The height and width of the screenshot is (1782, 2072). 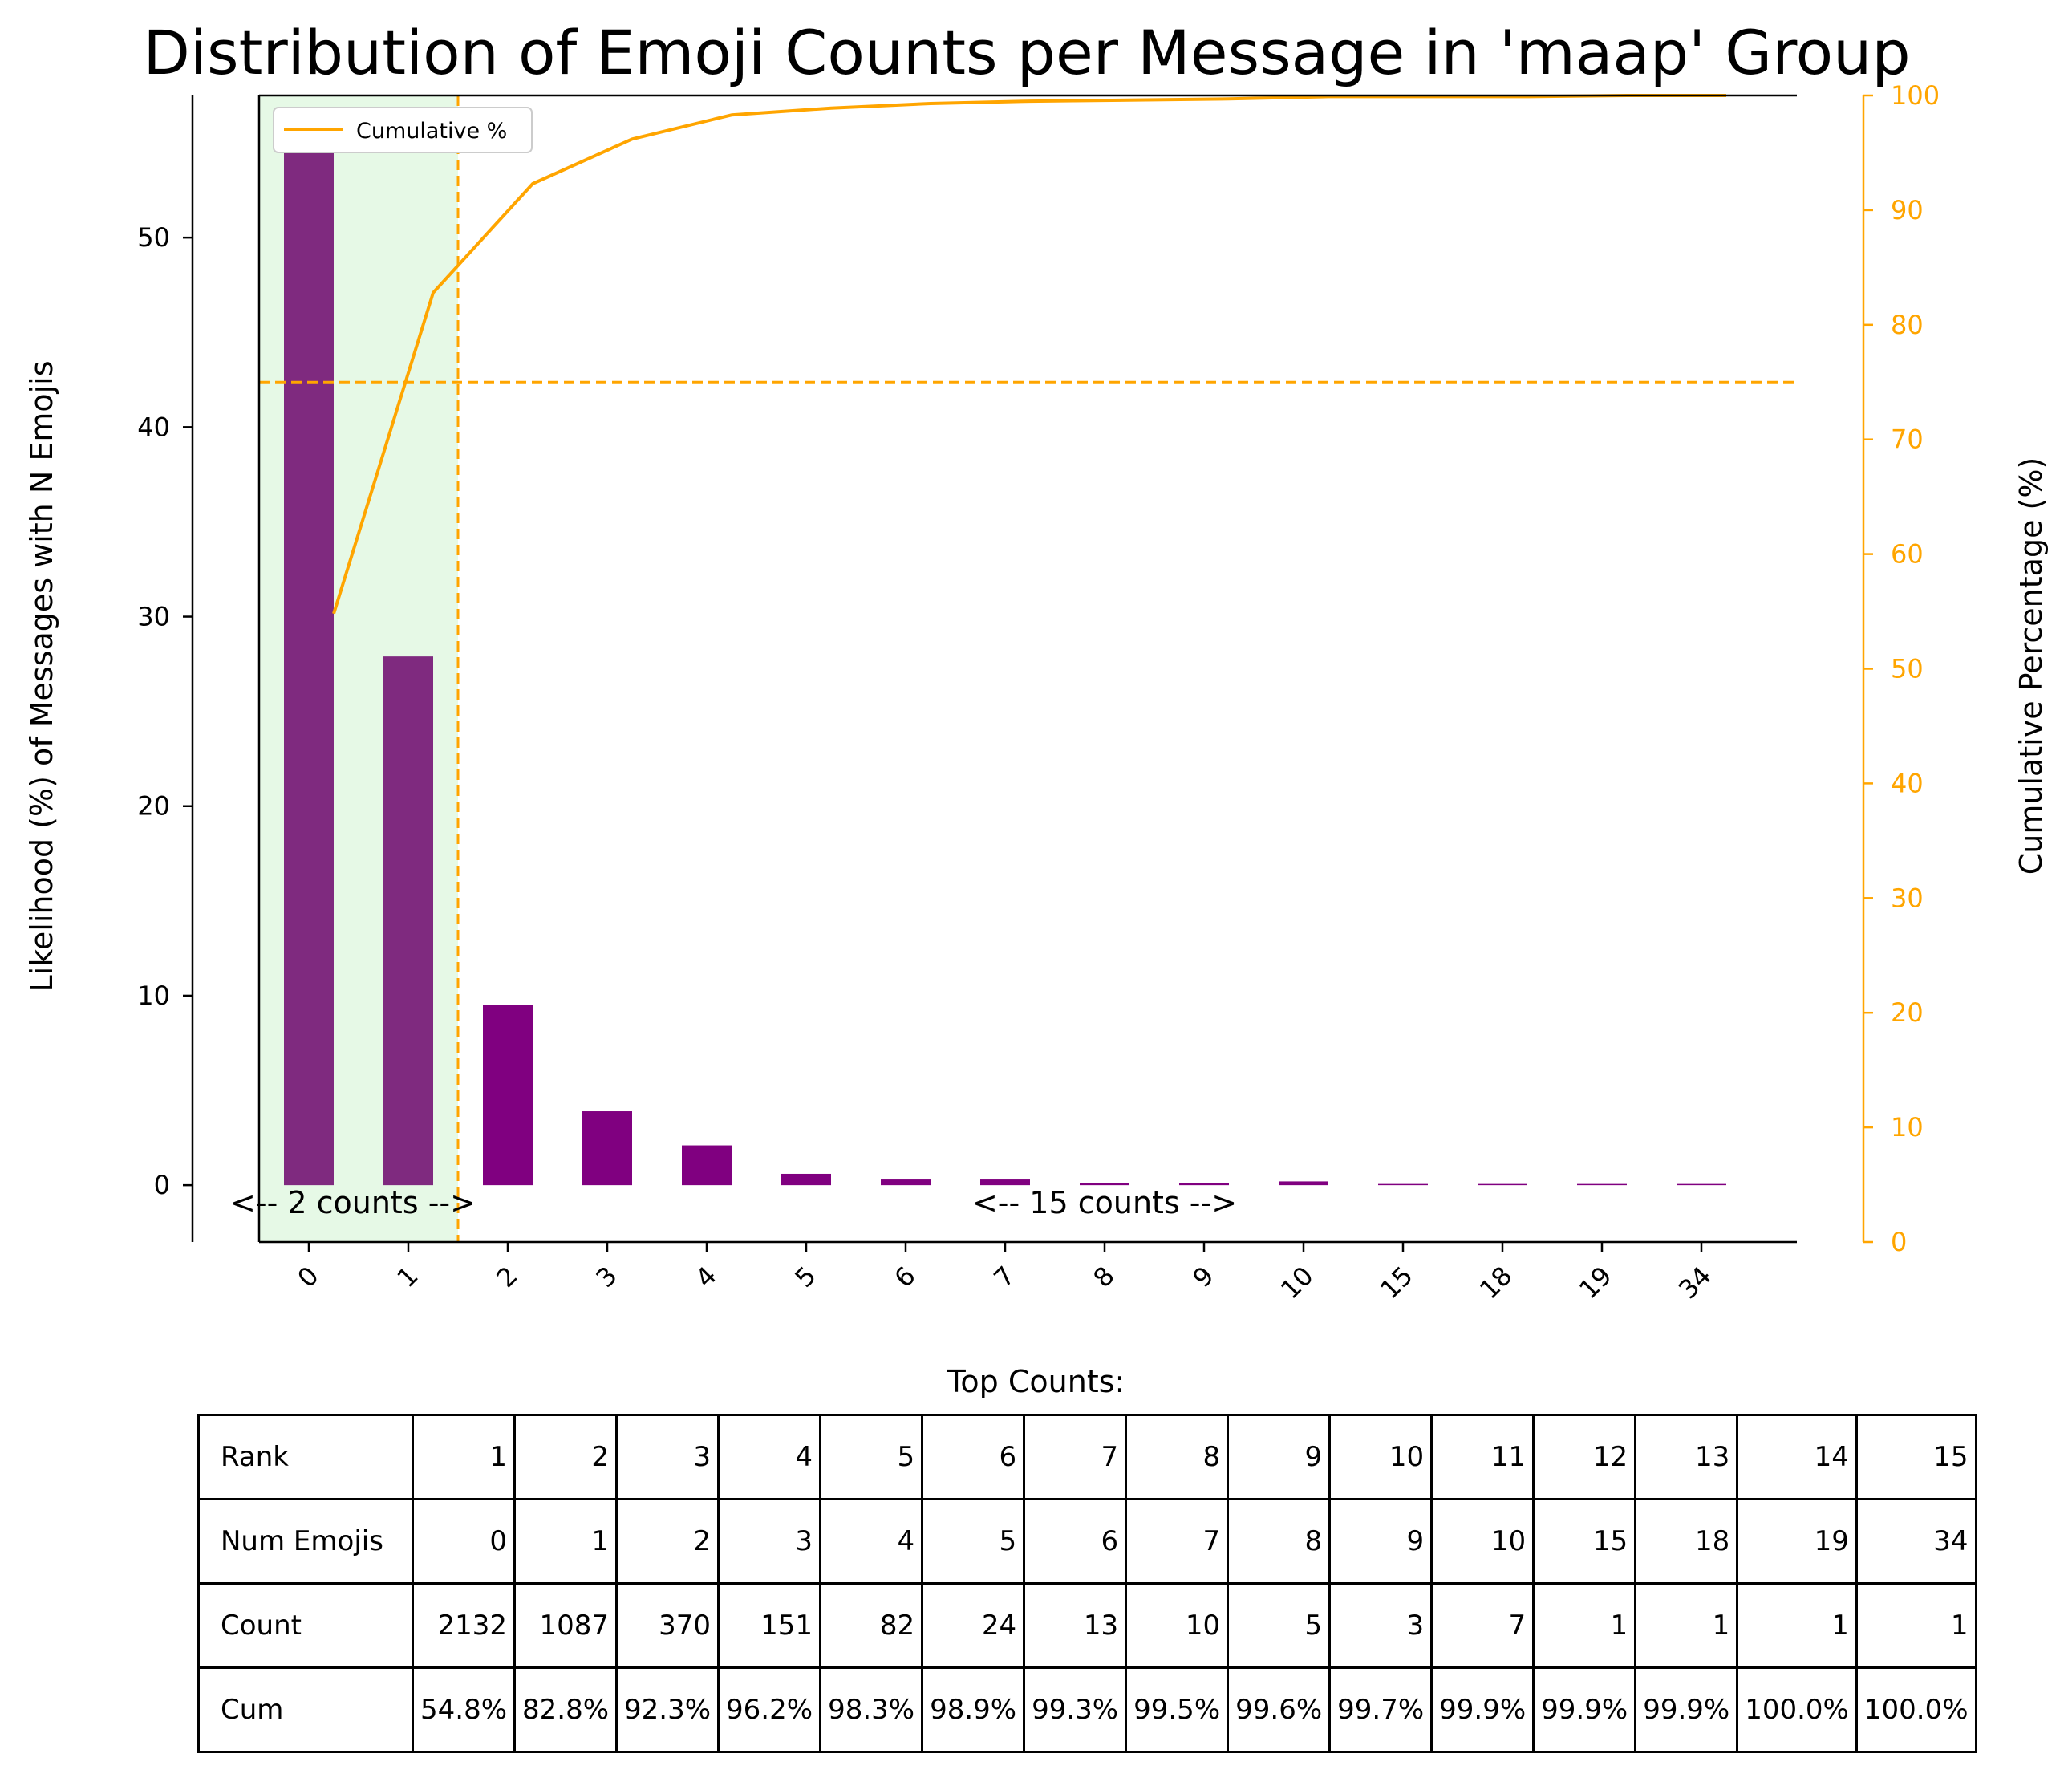 I want to click on y2-tick-label: 0, so click(x=1899, y=1242).